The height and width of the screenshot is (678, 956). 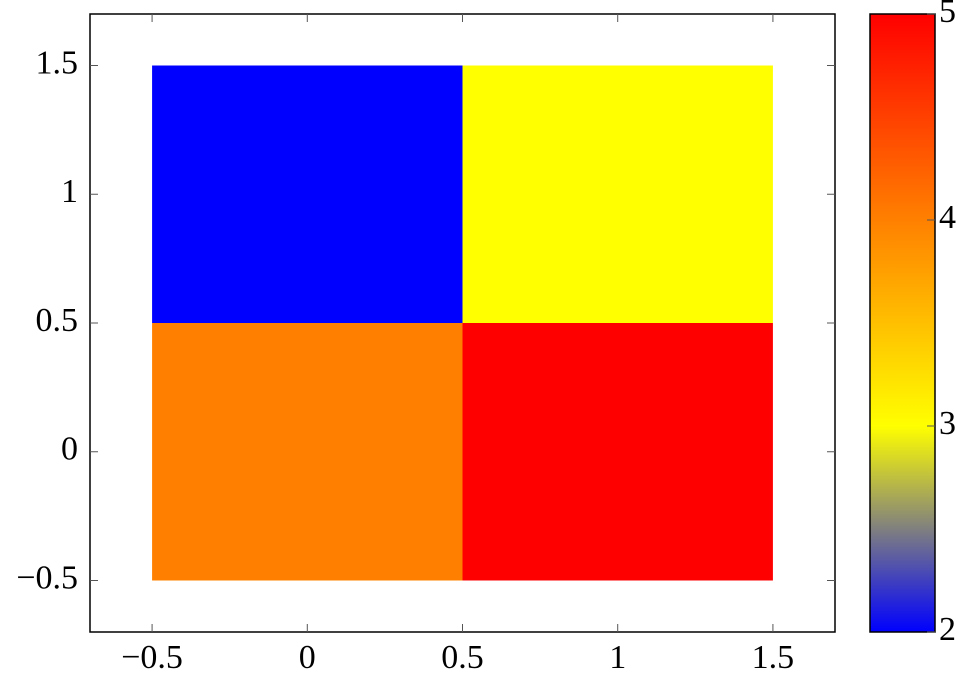 What do you see at coordinates (307, 656) in the screenshot?
I see `x-tick-label: 0` at bounding box center [307, 656].